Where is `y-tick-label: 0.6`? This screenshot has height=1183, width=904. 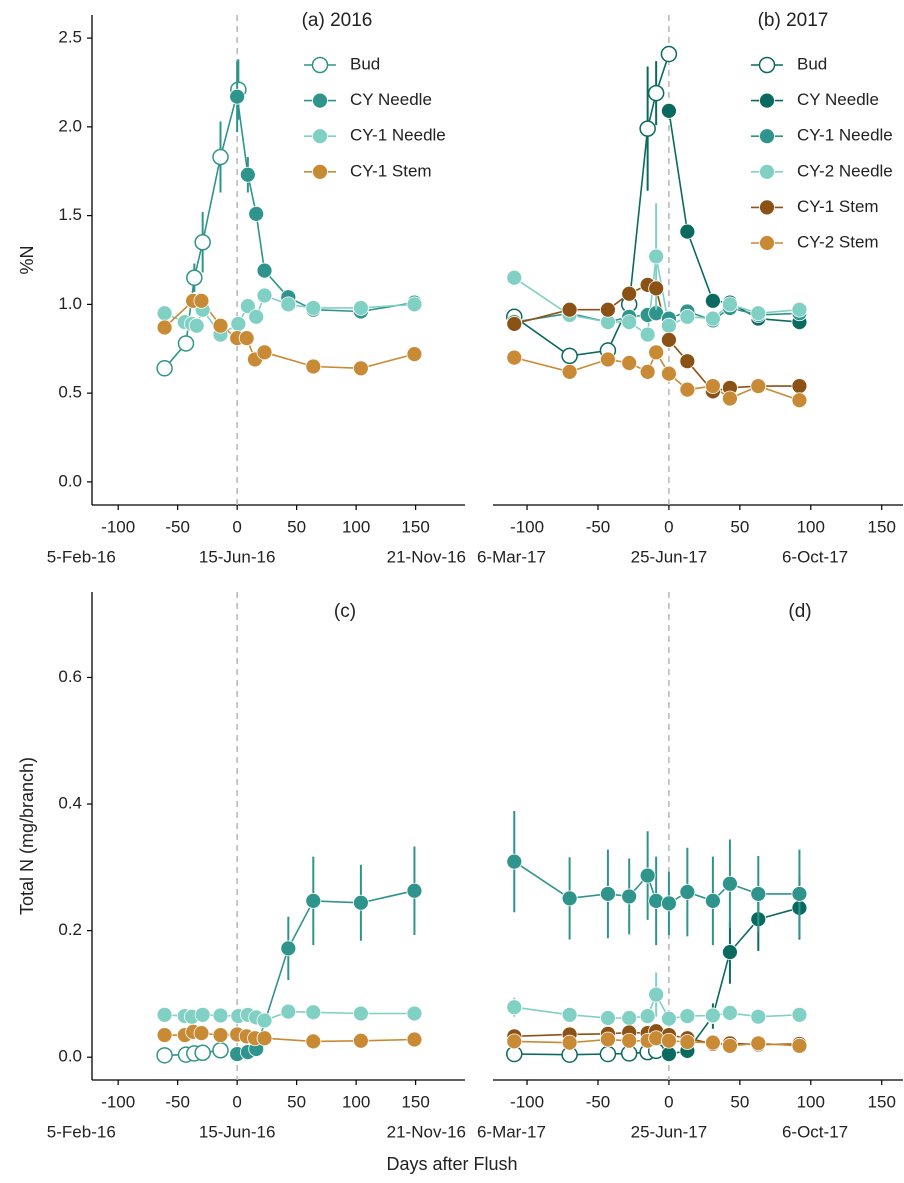 y-tick-label: 0.6 is located at coordinates (70, 676).